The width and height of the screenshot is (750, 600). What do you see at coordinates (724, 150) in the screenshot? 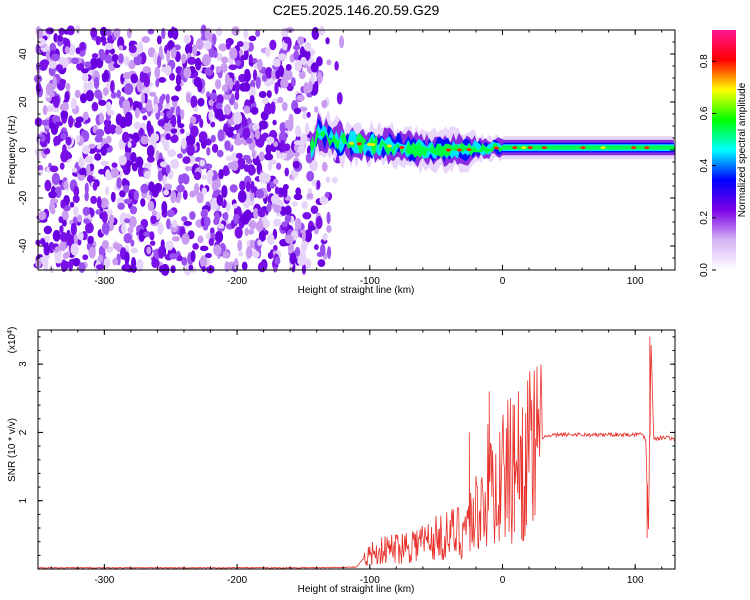
I see `colorbar-gradient` at bounding box center [724, 150].